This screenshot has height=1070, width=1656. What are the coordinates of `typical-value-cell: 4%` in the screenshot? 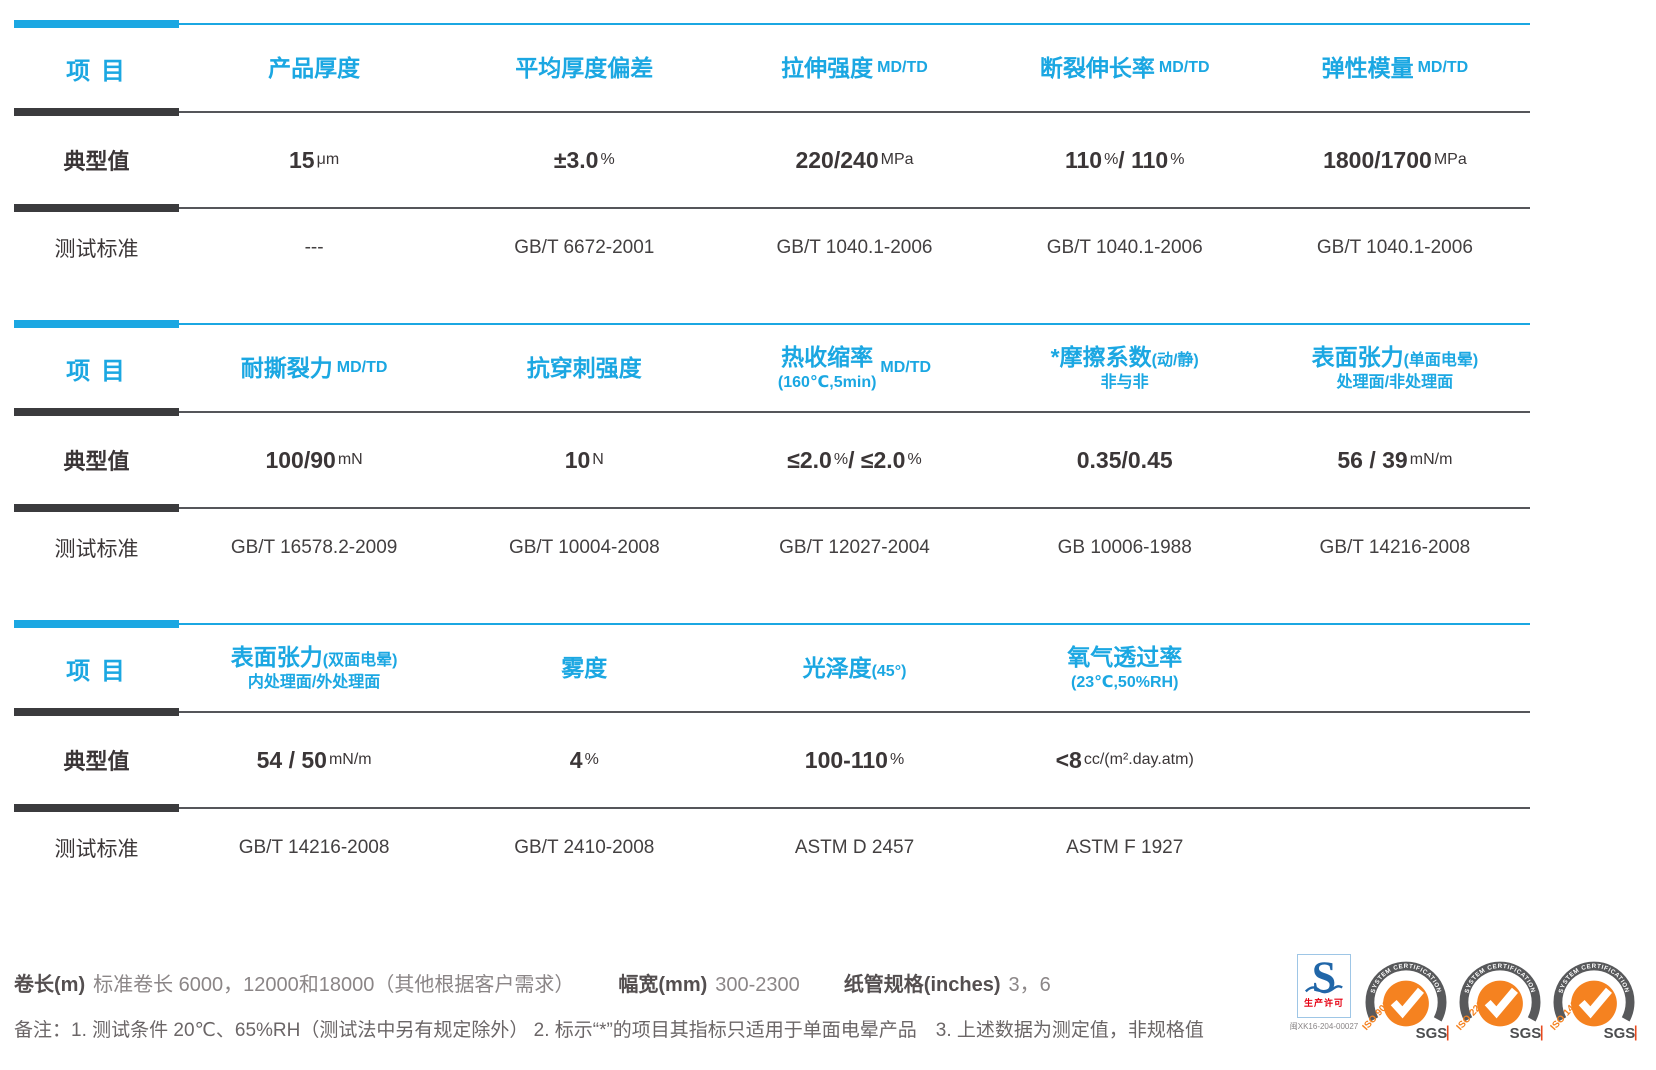 It's located at (584, 759).